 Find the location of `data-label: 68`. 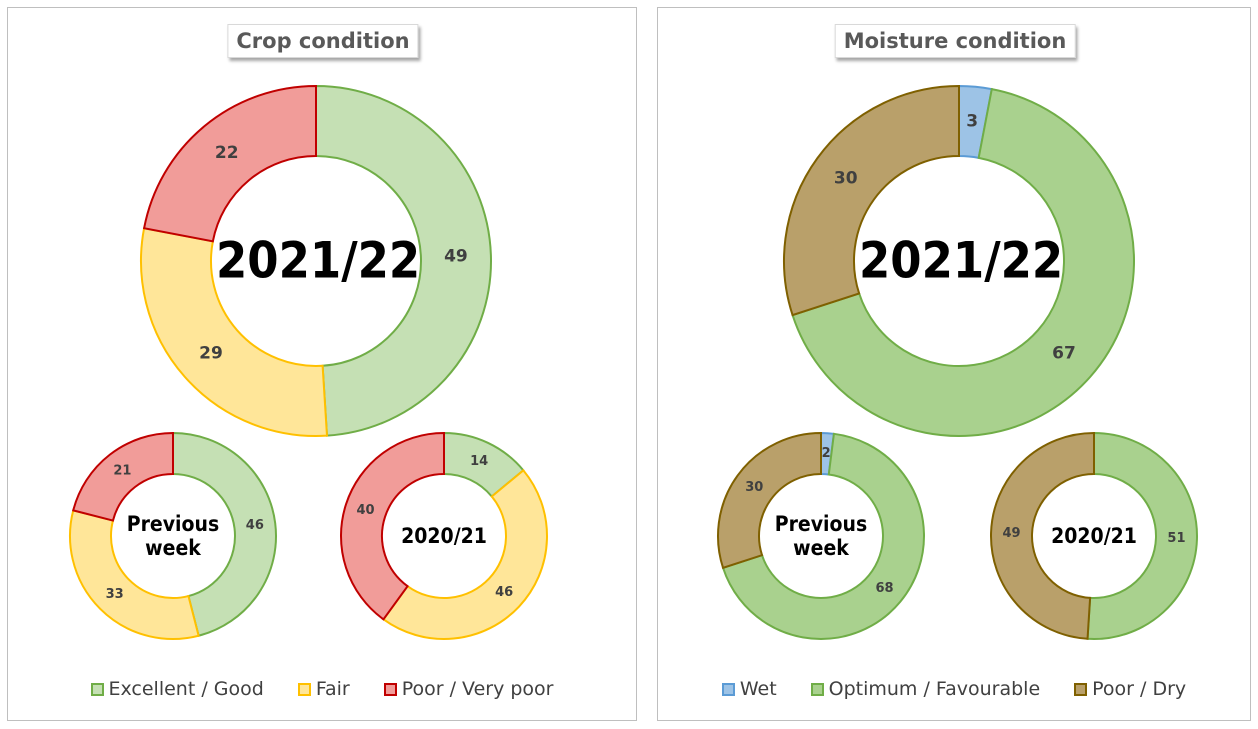

data-label: 68 is located at coordinates (885, 588).